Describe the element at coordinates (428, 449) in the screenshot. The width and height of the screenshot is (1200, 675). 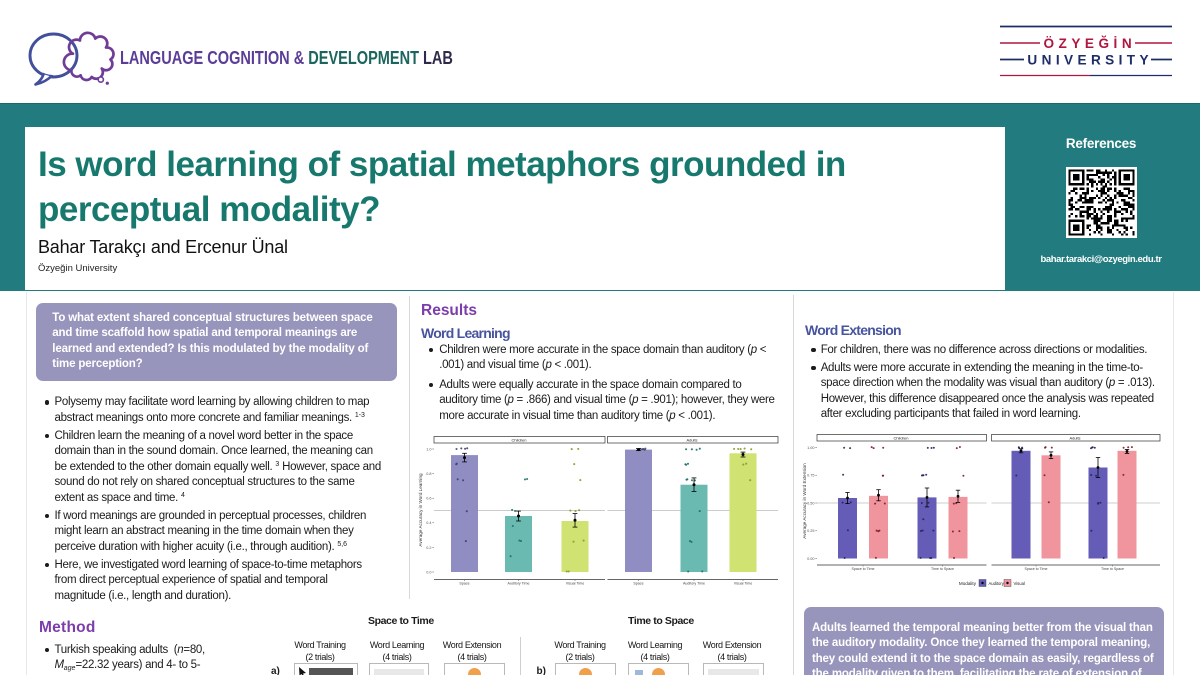
I see `svg-text: 1.0` at that location.